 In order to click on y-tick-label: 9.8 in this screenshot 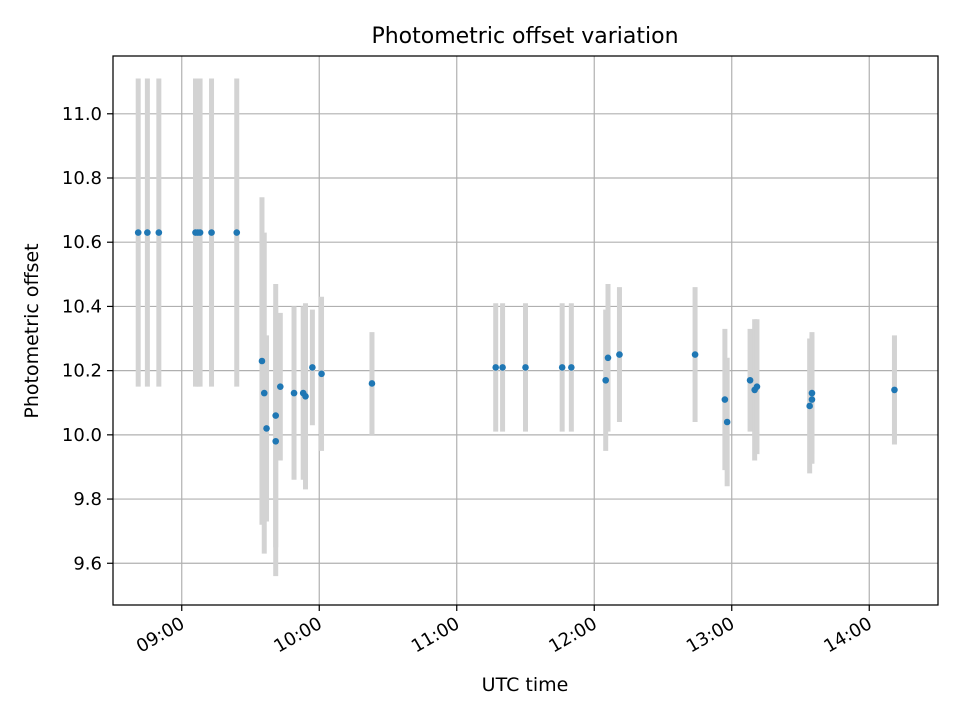, I will do `click(87, 499)`.